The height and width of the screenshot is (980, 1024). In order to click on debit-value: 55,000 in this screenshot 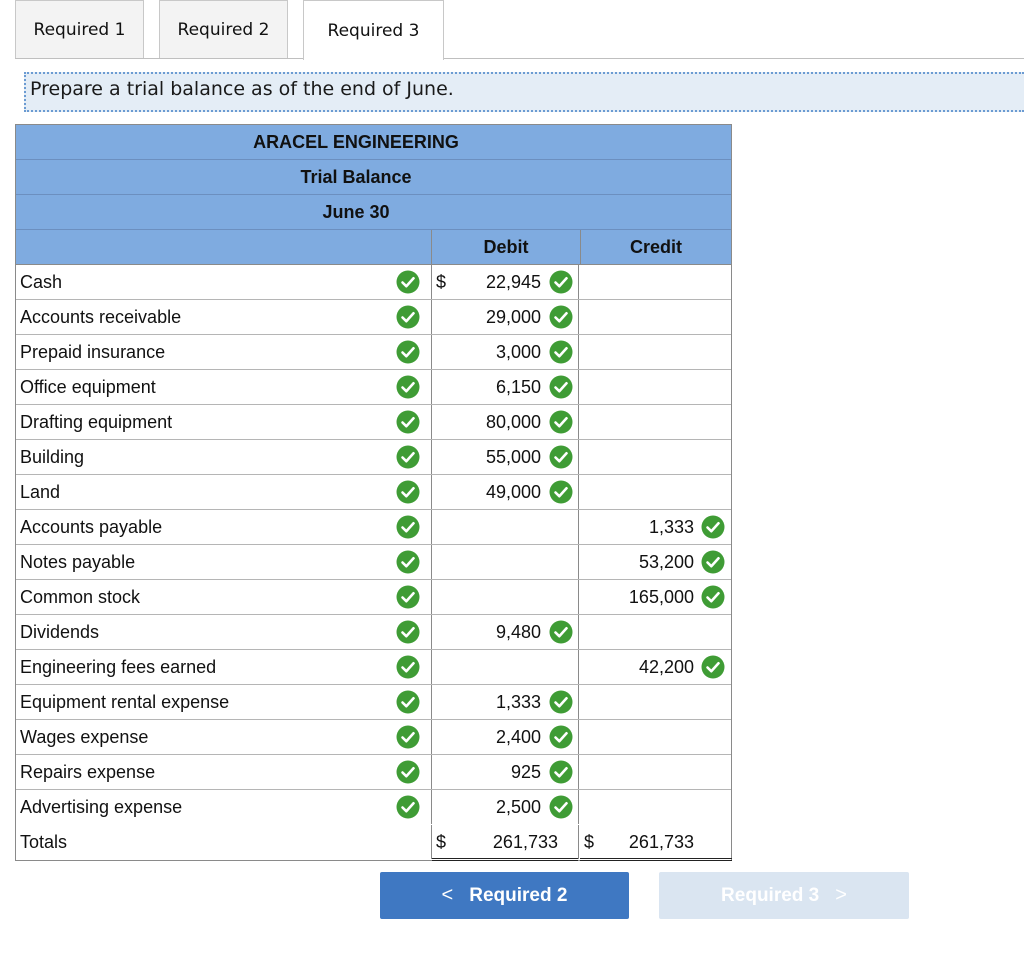, I will do `click(513, 457)`.